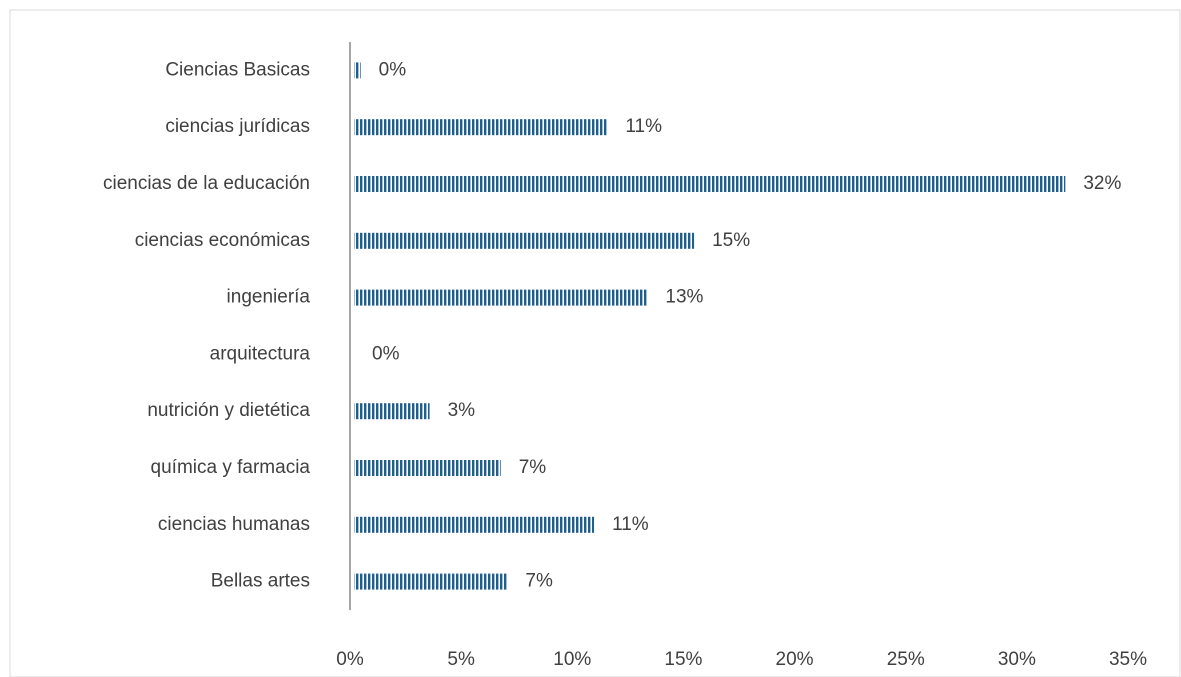 The height and width of the screenshot is (677, 1181). I want to click on x-tick-label: 5%, so click(461, 659).